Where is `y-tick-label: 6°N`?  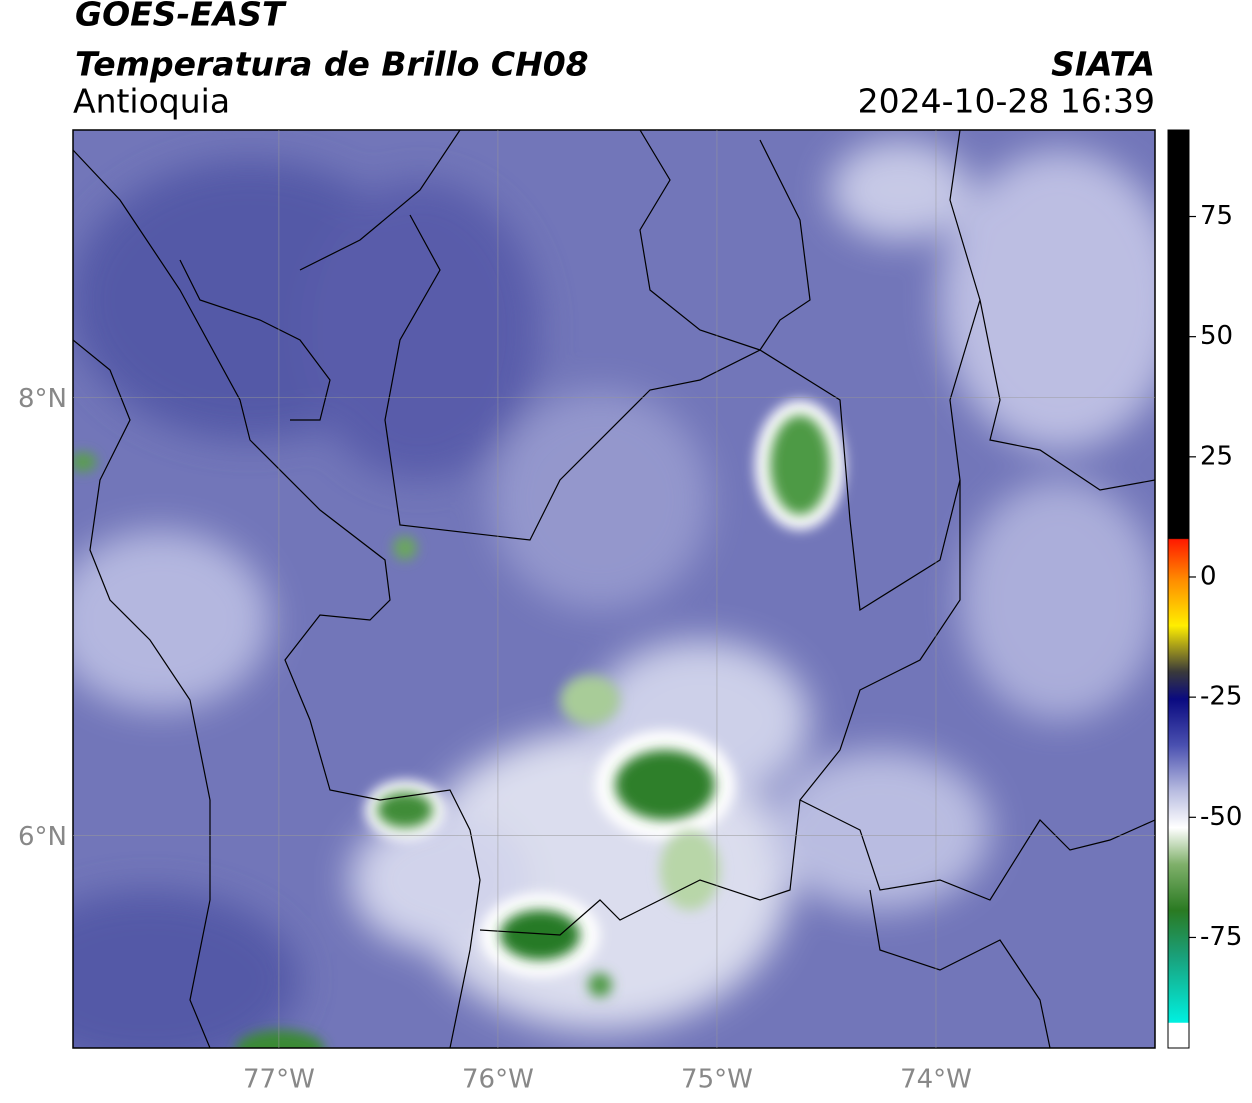 y-tick-label: 6°N is located at coordinates (42, 837).